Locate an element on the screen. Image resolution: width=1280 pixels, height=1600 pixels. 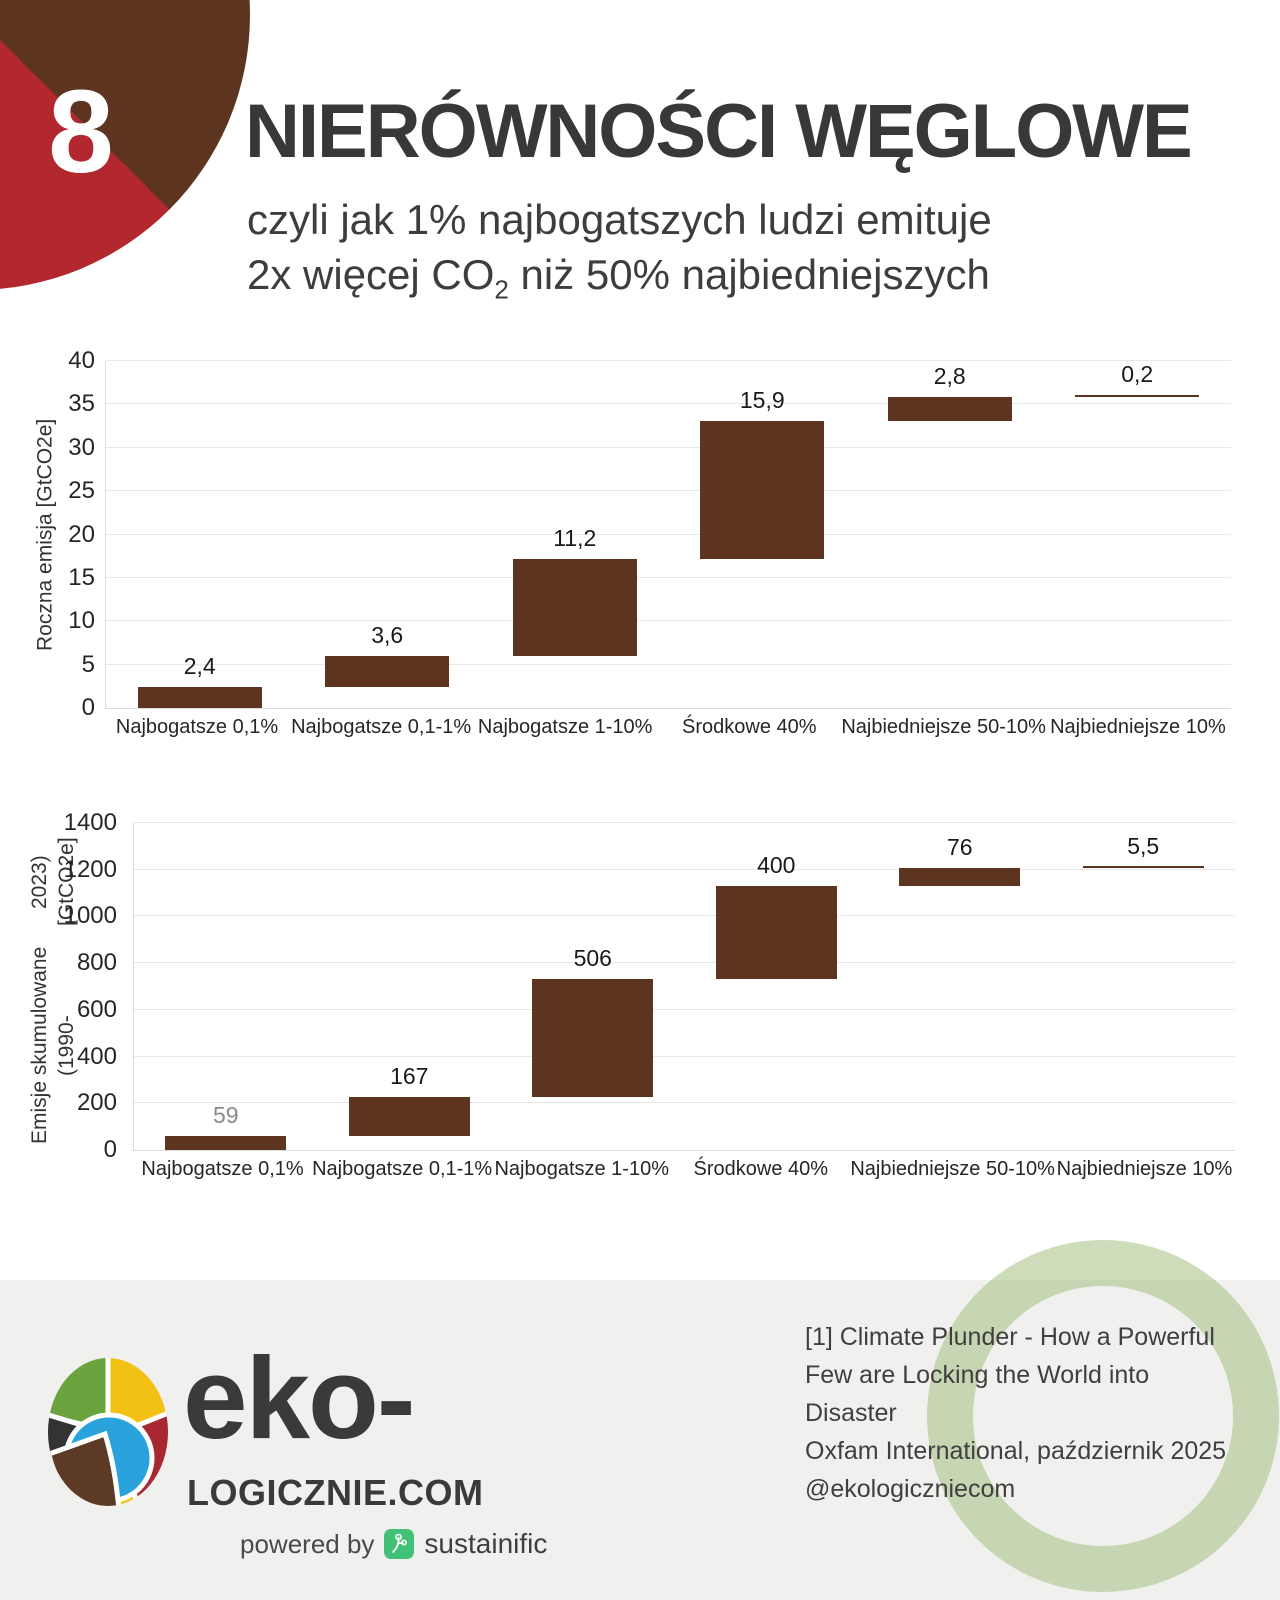
bar-value-label: 2,4 is located at coordinates (199, 666).